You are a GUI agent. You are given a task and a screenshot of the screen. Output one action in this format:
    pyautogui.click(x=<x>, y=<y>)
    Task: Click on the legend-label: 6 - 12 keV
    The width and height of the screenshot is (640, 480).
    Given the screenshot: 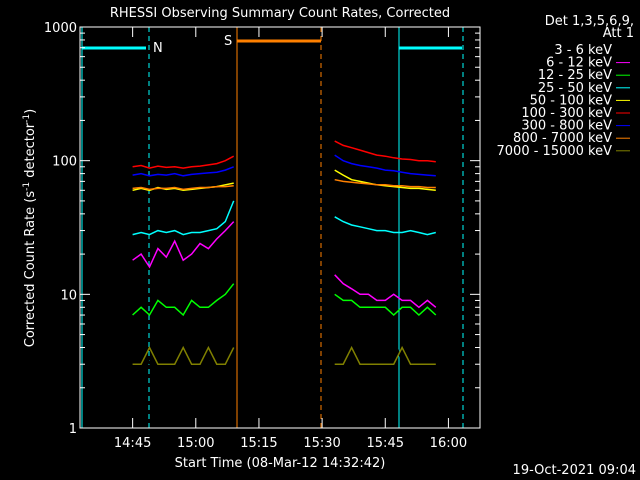 What is the action you would take?
    pyautogui.click(x=579, y=63)
    